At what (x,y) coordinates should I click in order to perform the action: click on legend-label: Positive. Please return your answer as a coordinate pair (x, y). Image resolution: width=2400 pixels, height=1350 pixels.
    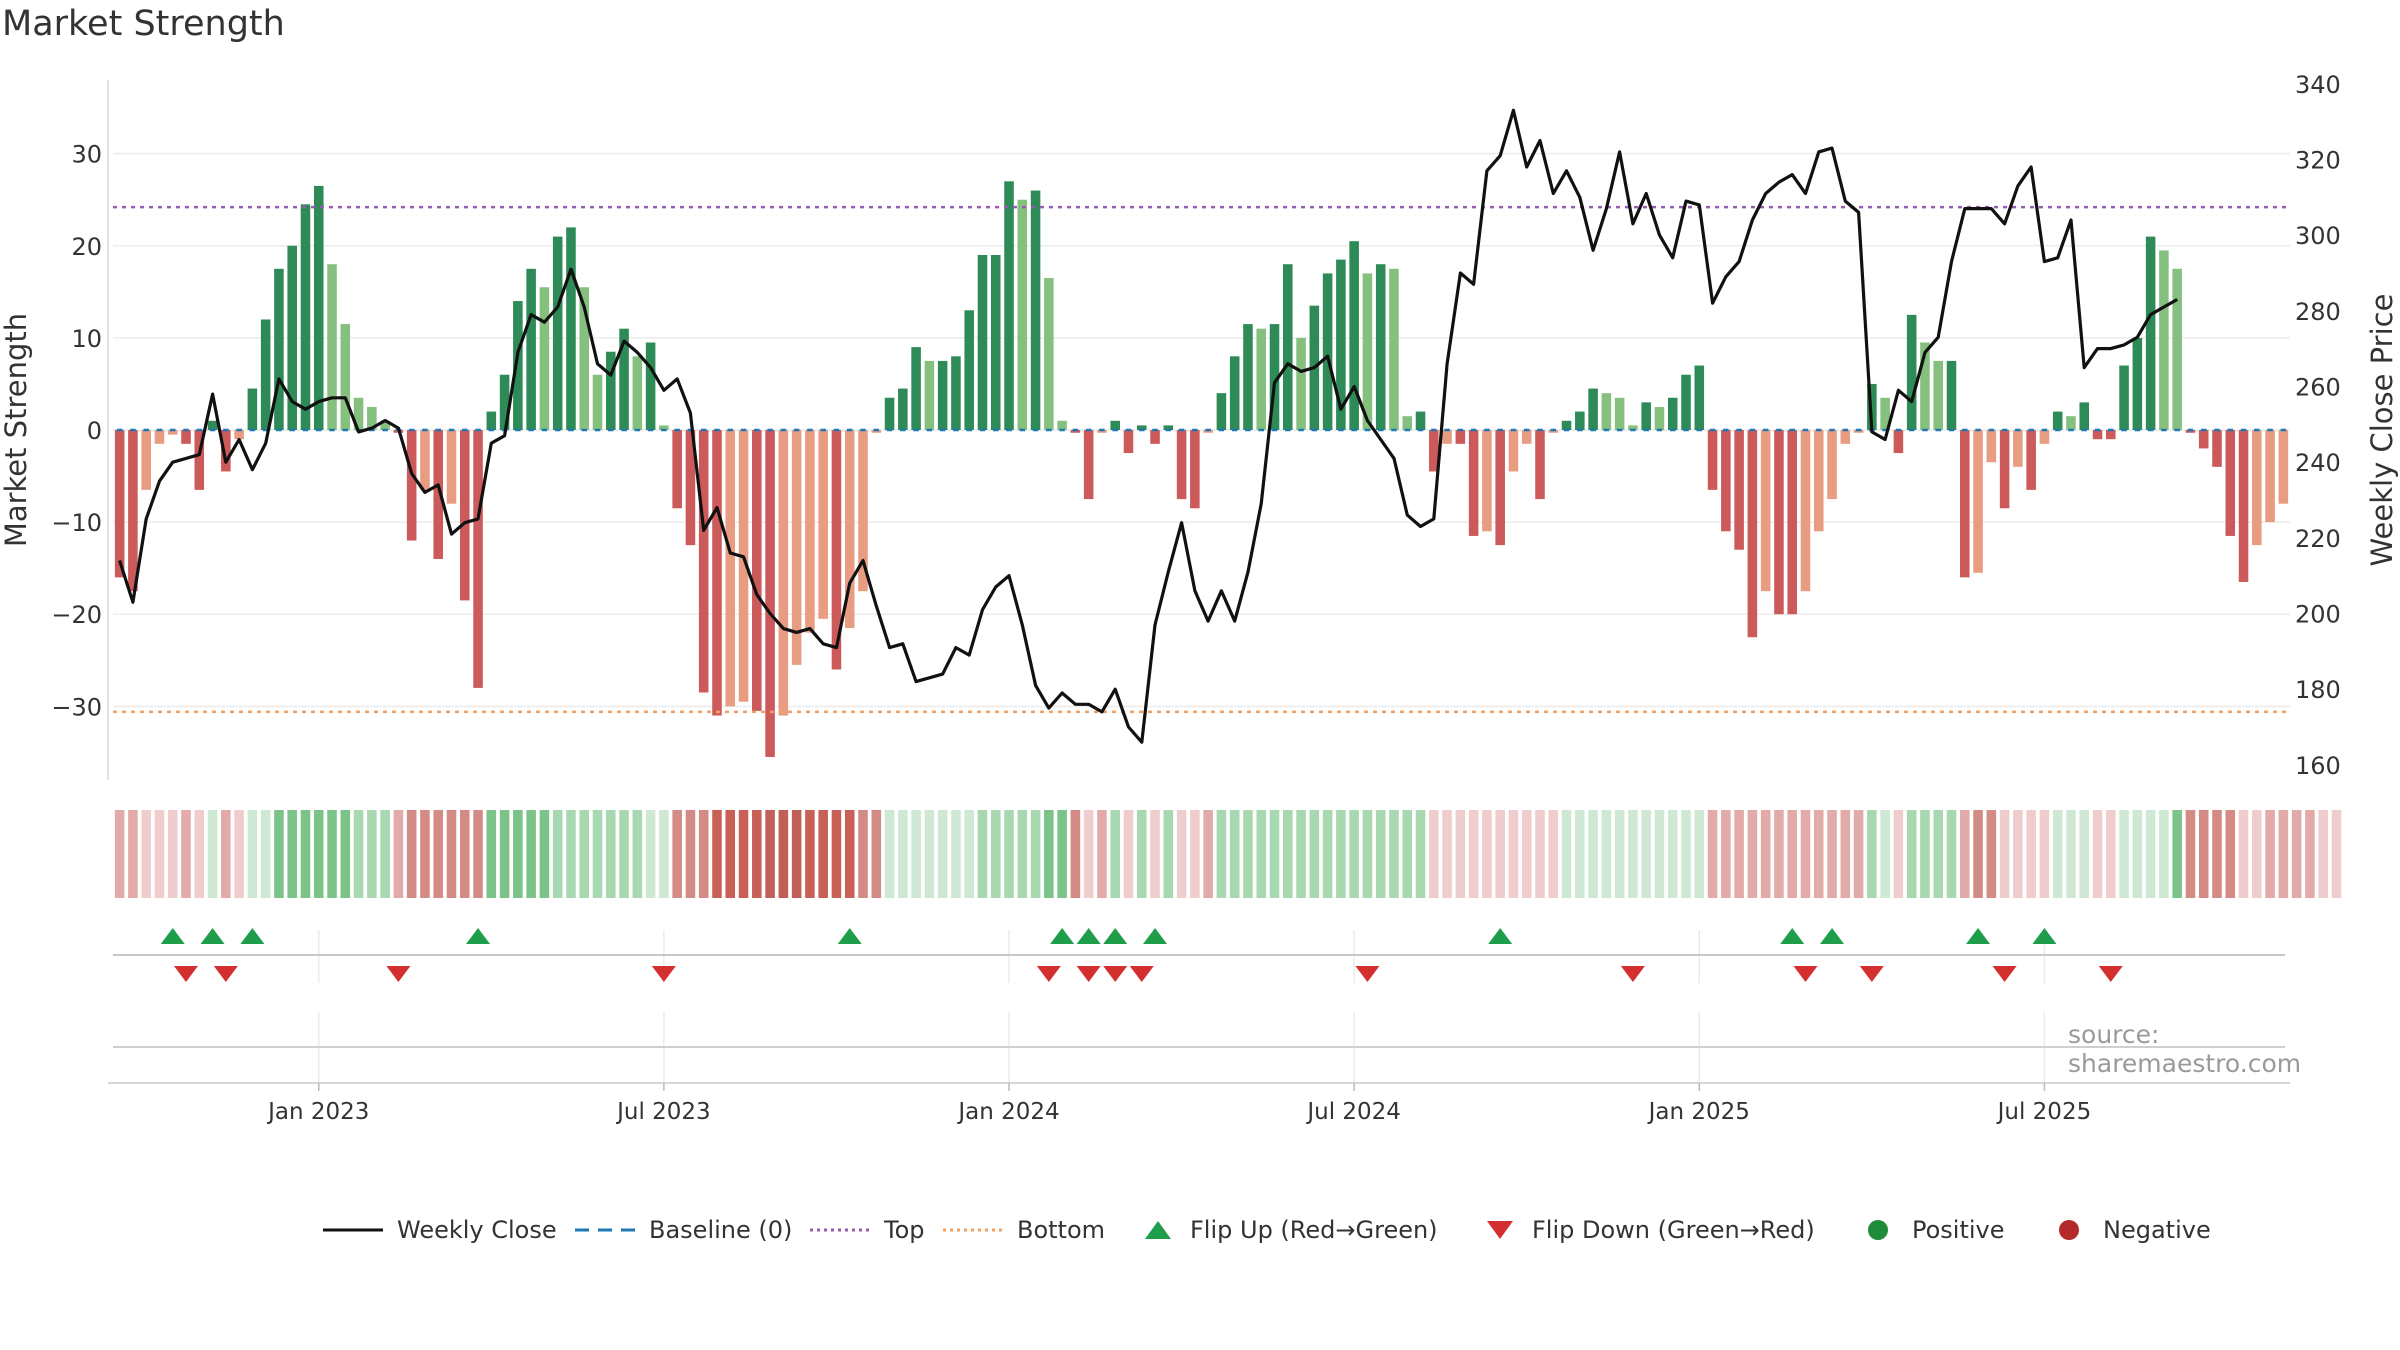
    Looking at the image, I should click on (1958, 1230).